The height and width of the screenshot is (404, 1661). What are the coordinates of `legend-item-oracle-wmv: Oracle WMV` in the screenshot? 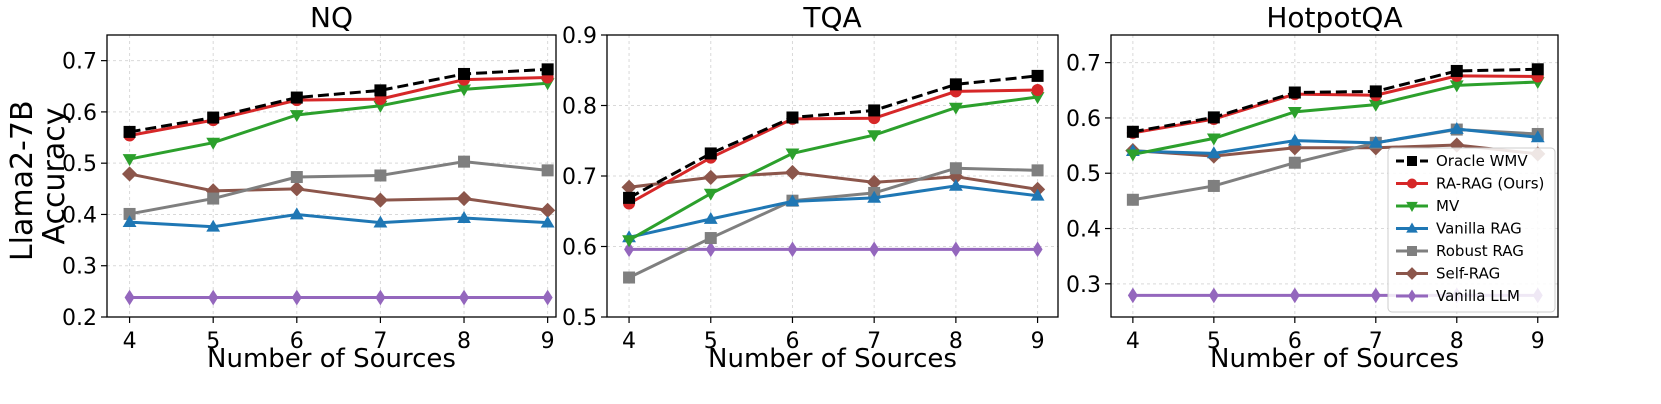 It's located at (1462, 161).